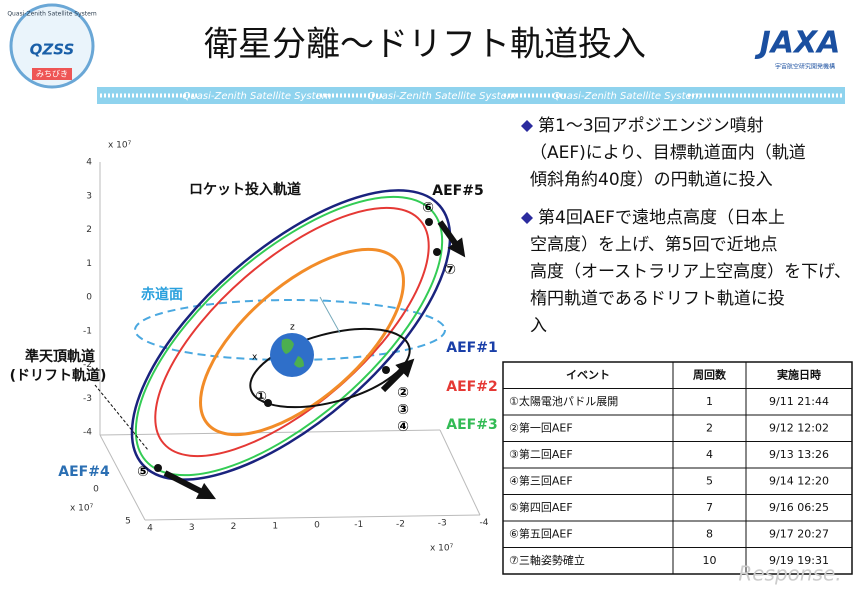  What do you see at coordinates (52, 50) in the screenshot?
I see `logo-name: QZSS` at bounding box center [52, 50].